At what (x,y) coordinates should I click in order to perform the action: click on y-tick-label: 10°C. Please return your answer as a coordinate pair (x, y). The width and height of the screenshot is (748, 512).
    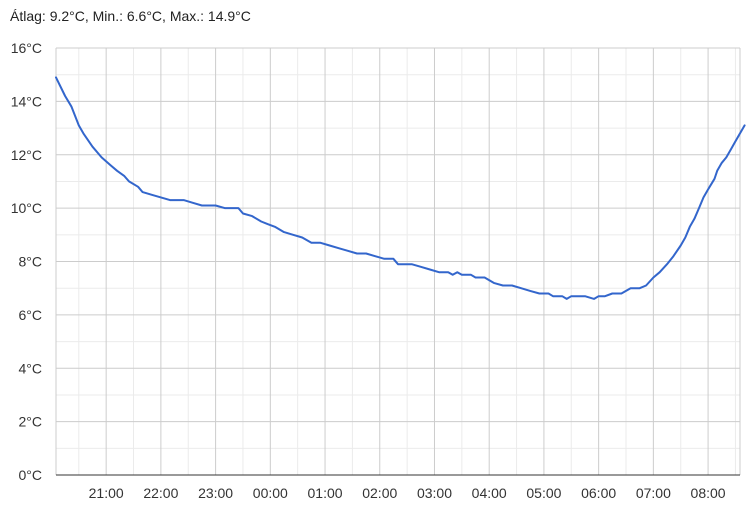
    Looking at the image, I should click on (26, 208).